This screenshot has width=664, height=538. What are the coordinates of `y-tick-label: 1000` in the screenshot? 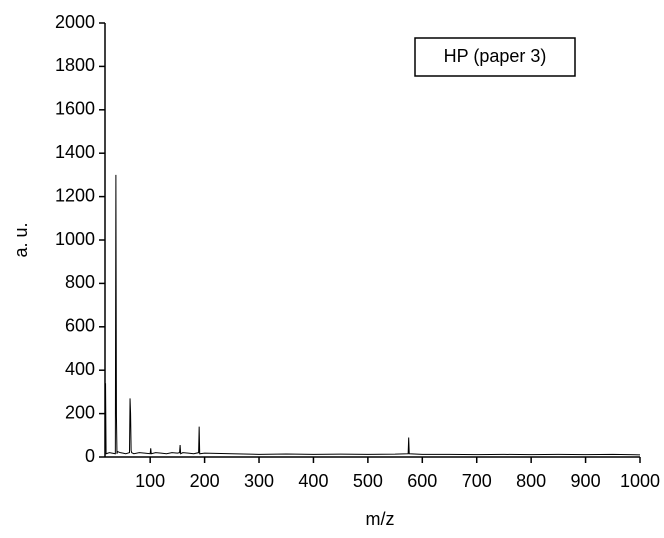 It's located at (75, 239).